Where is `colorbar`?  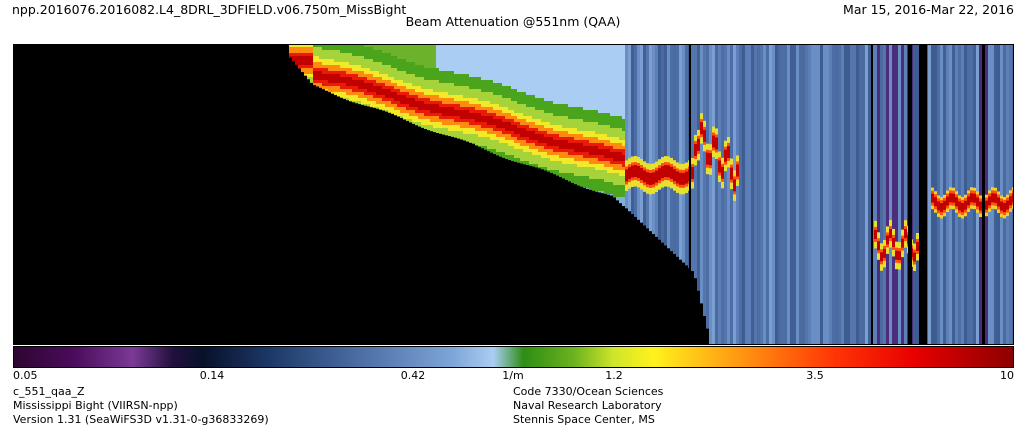
colorbar is located at coordinates (513, 357).